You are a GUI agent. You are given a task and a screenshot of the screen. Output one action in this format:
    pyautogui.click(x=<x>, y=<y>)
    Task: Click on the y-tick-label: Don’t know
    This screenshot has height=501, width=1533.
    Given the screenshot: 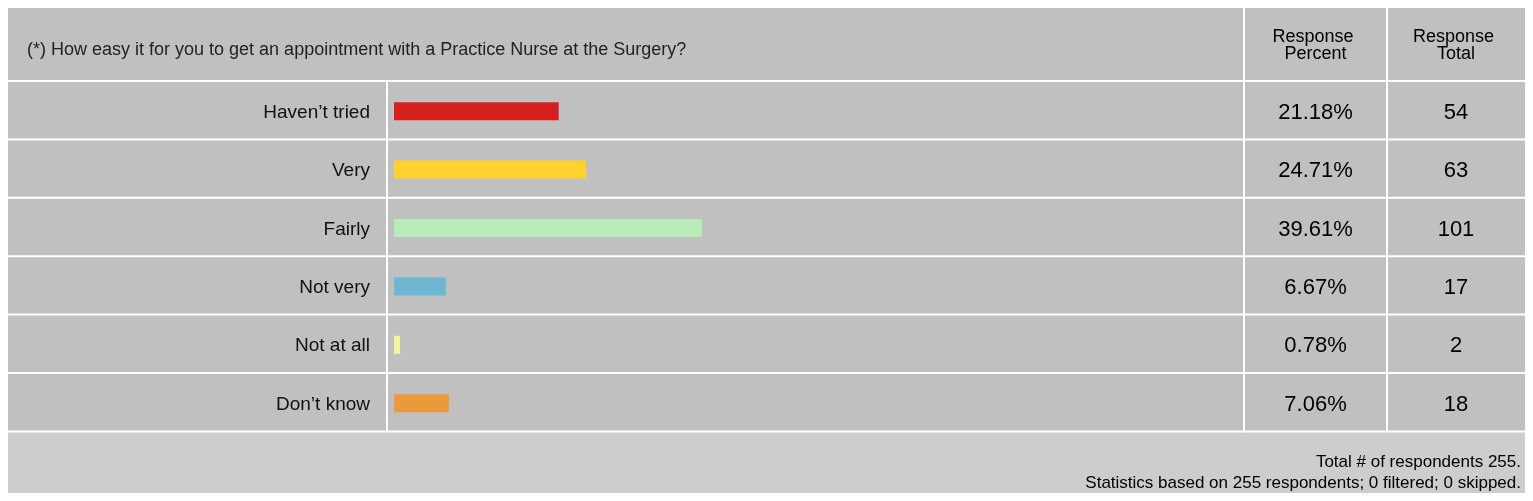 What is the action you would take?
    pyautogui.click(x=323, y=403)
    